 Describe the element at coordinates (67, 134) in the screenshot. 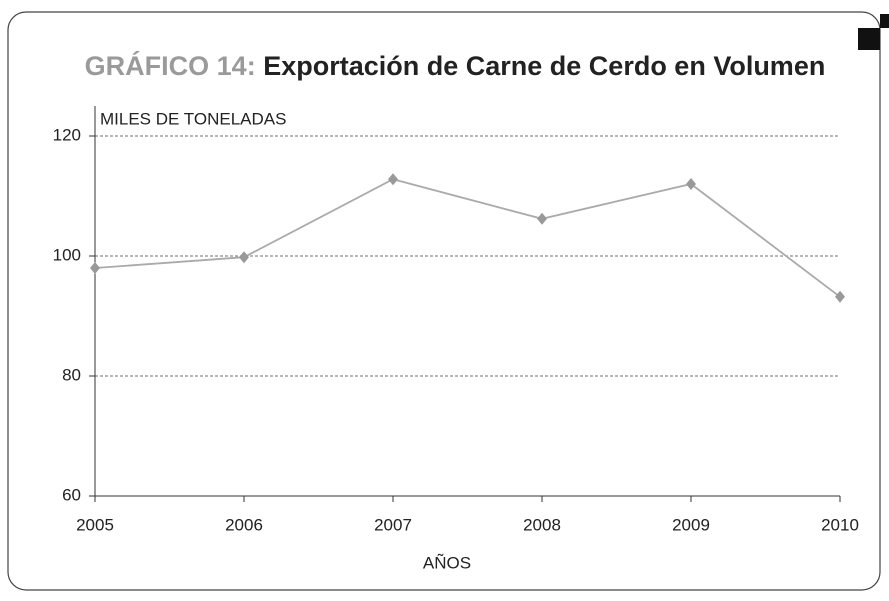

I see `y-tick-label: 120` at that location.